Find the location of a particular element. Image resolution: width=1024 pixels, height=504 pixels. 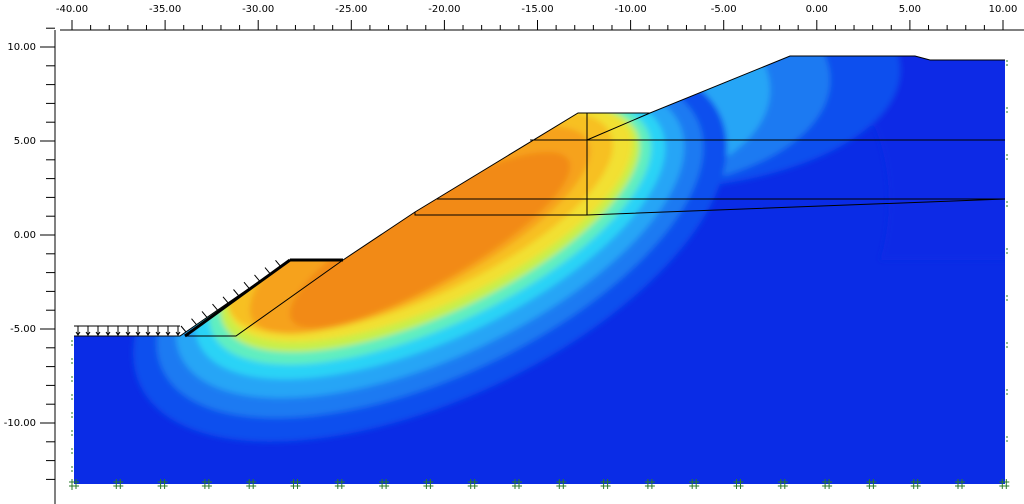

ruler-label: -25.00 is located at coordinates (351, 9).